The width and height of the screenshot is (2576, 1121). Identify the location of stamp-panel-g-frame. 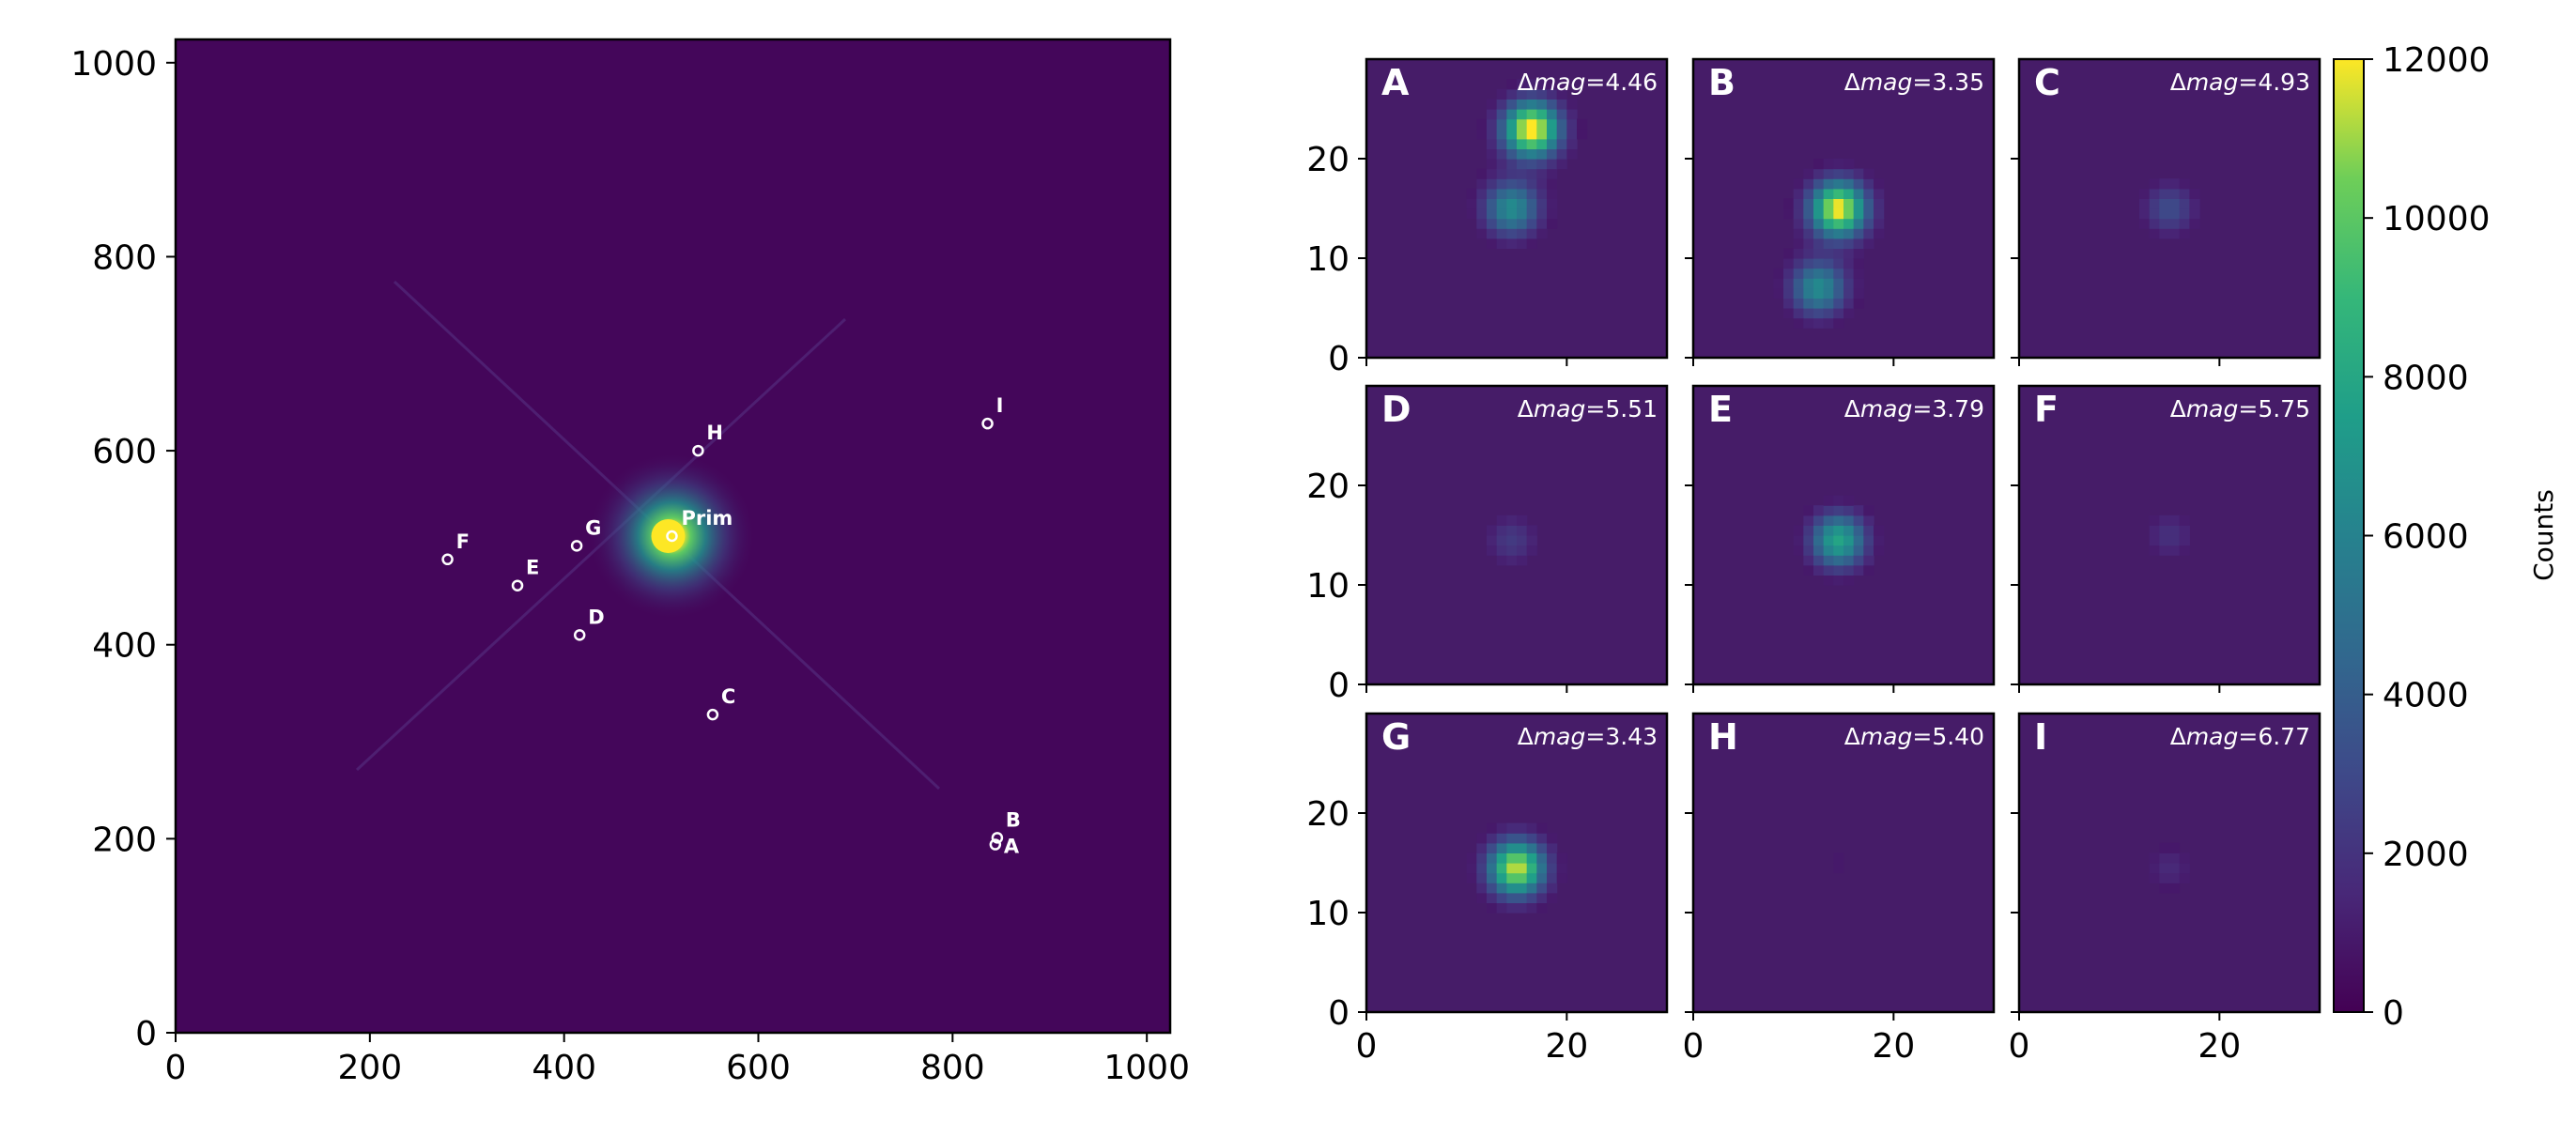
(1517, 863).